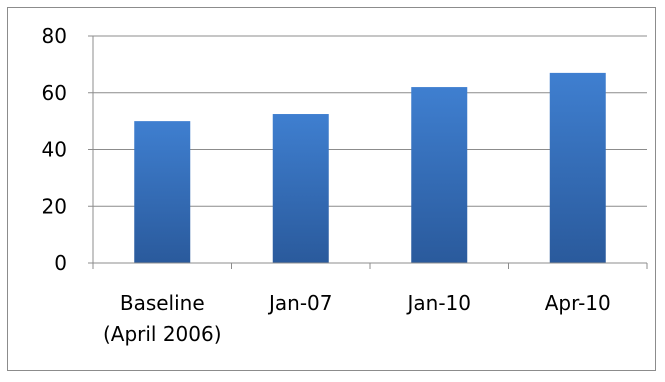 The width and height of the screenshot is (665, 382). Describe the element at coordinates (162, 334) in the screenshot. I see `x-category-label-line: (April 2006)` at that location.